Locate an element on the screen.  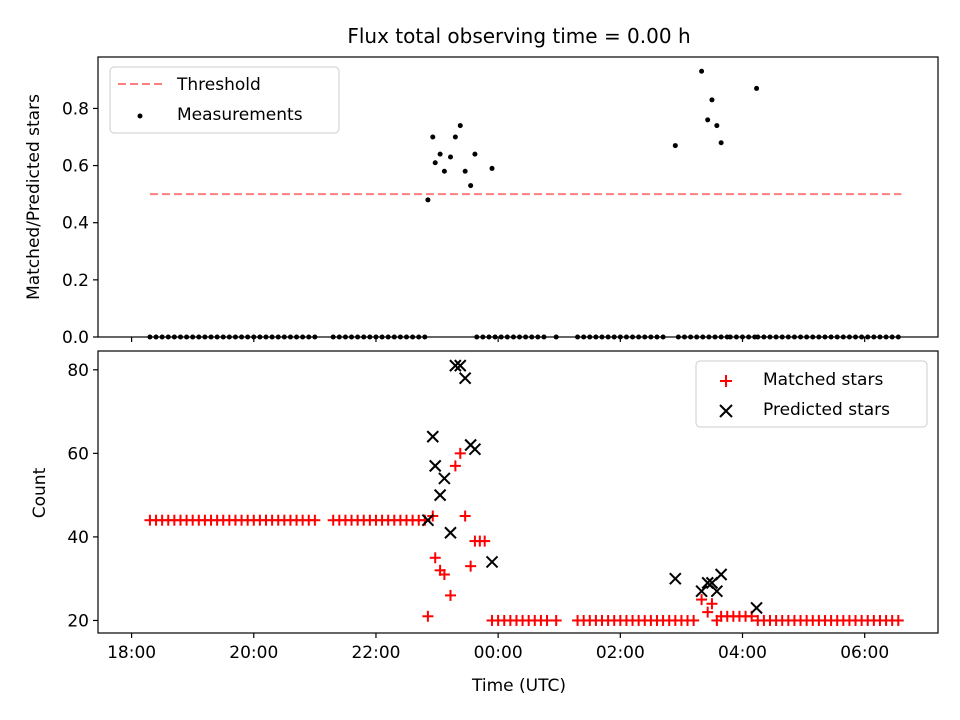
bottom-y-tick-label: 40 is located at coordinates (78, 538).